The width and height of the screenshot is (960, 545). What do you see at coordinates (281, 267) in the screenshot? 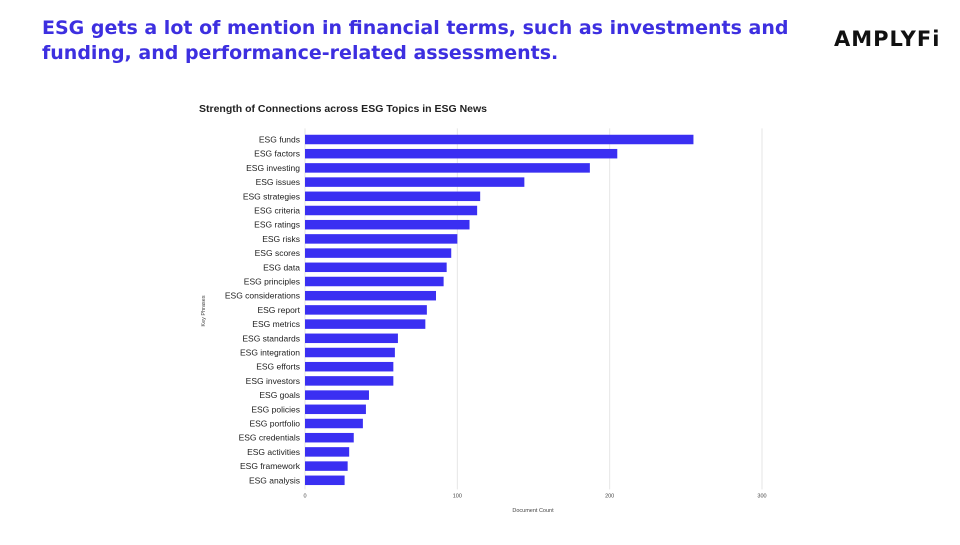
I see `category-label: ESG data` at bounding box center [281, 267].